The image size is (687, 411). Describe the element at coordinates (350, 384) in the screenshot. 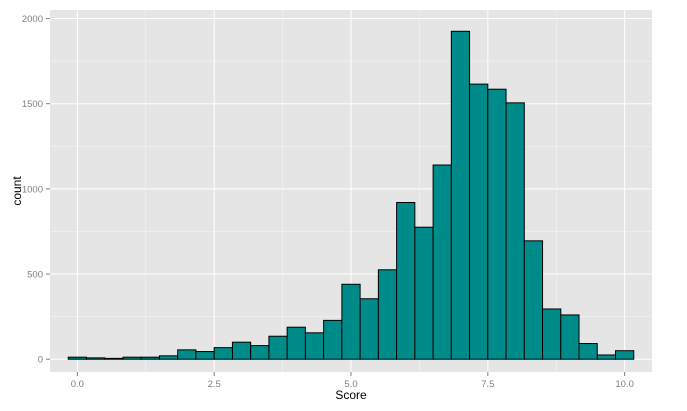

I see `x-tick-label: 5.0` at that location.